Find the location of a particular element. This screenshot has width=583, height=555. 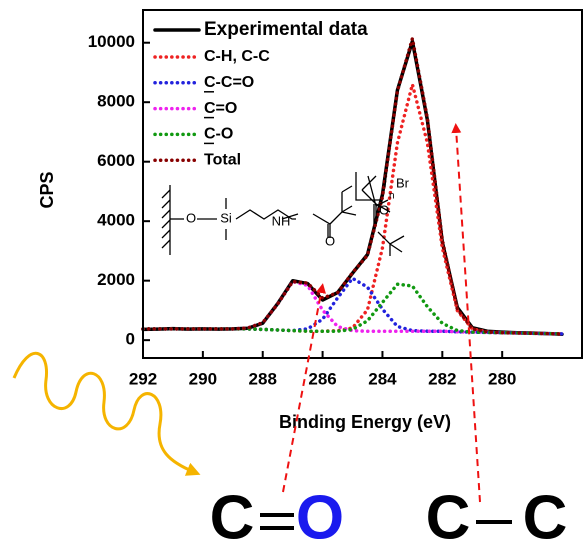

x-tick-label: 284 is located at coordinates (382, 378).